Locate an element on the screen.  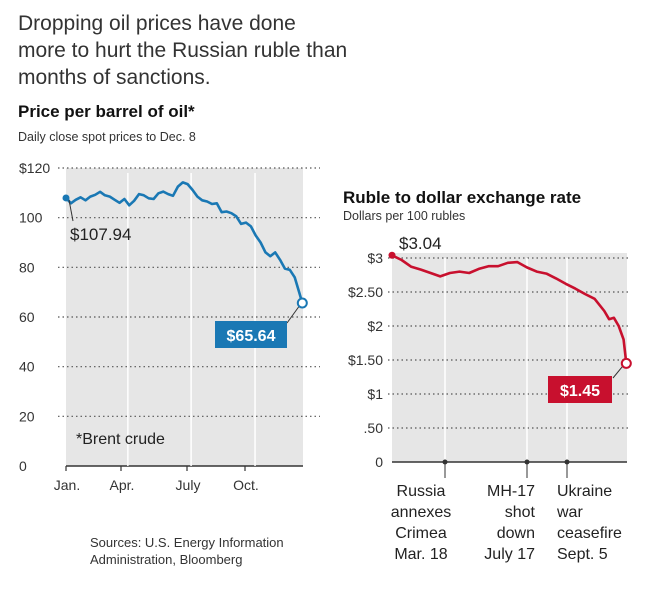
oil-x-tick-label: July is located at coordinates (188, 485).